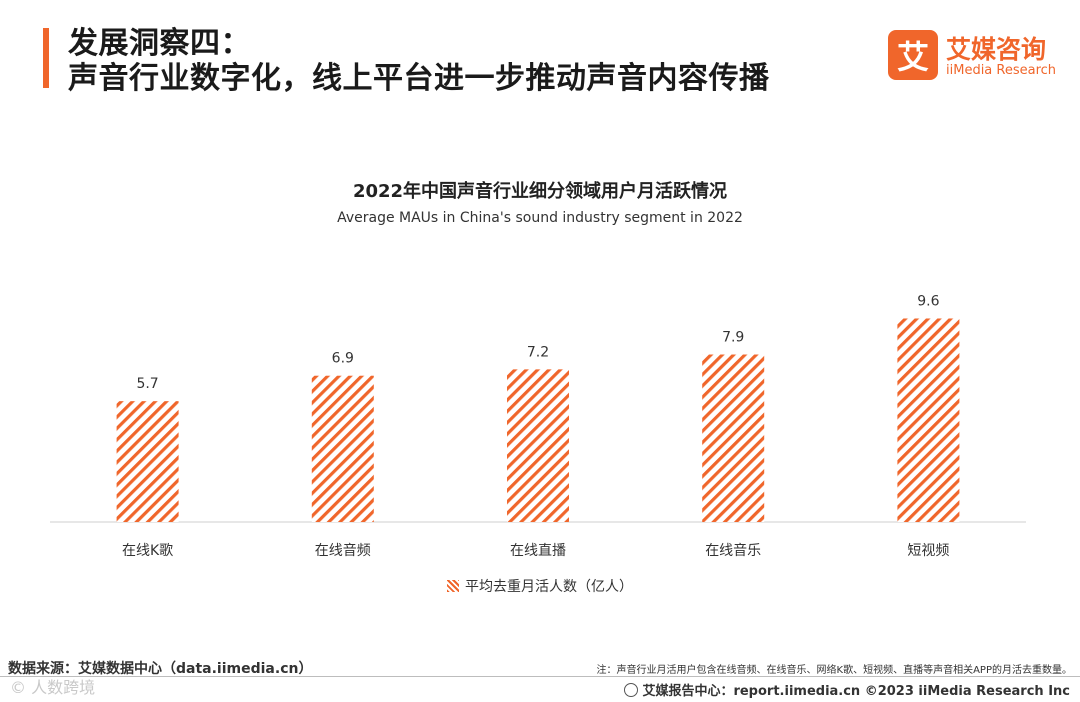  What do you see at coordinates (147, 384) in the screenshot?
I see `data-label-0: 5.7` at bounding box center [147, 384].